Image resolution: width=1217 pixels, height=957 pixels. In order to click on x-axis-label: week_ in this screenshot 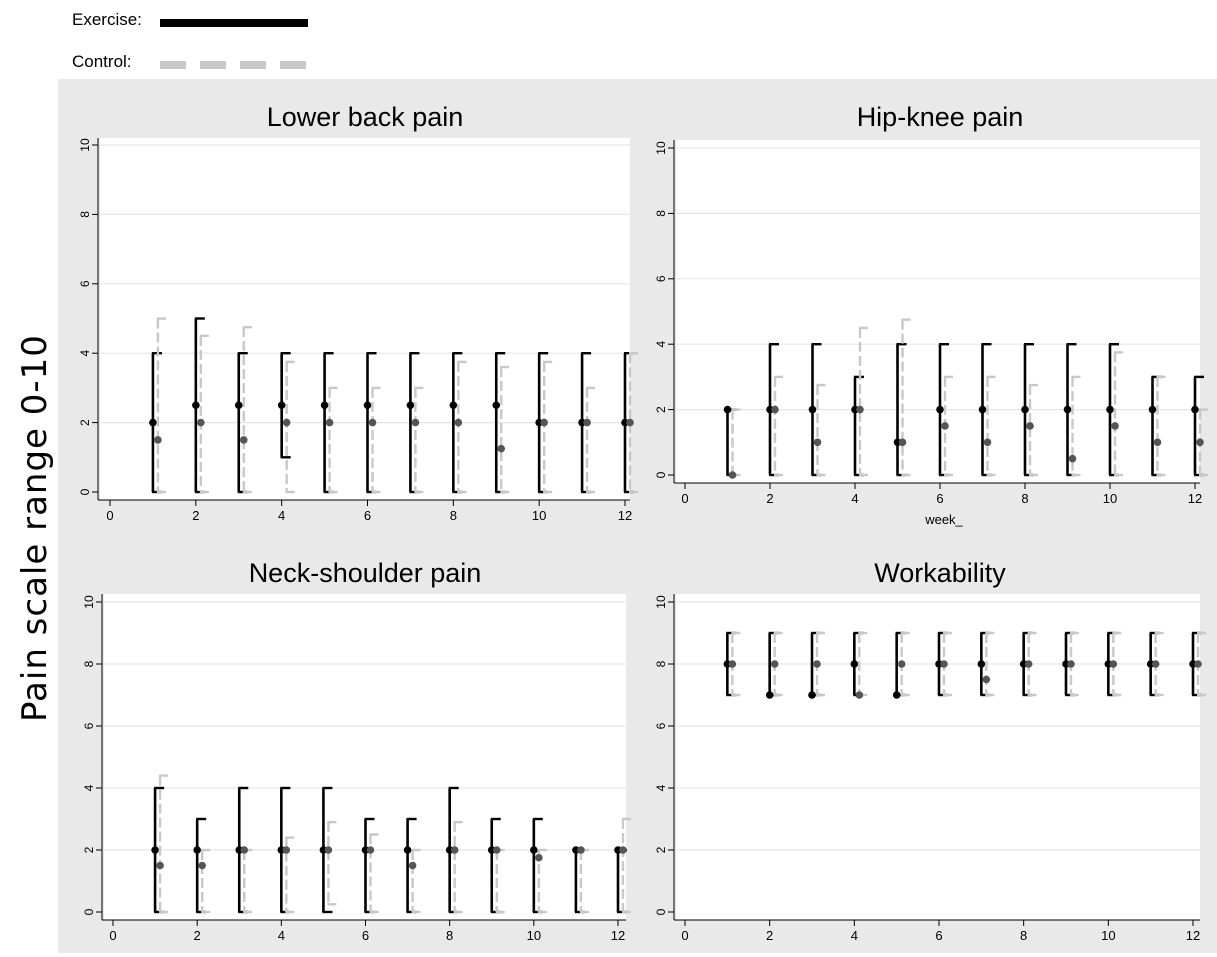, I will do `click(943, 519)`.